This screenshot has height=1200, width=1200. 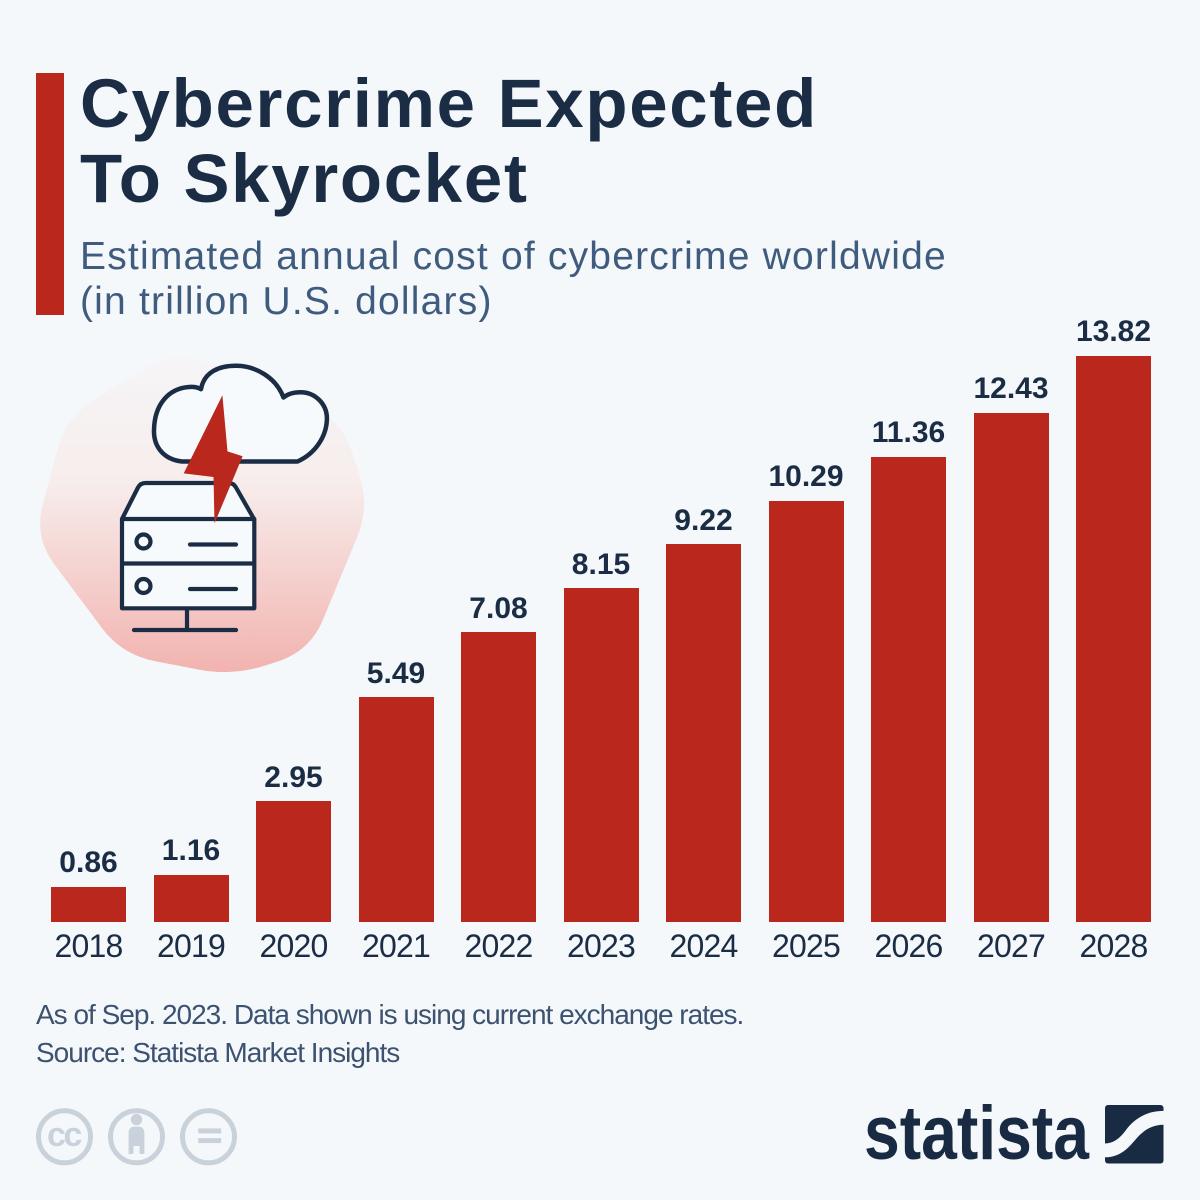 I want to click on svg-text: statista, so click(x=977, y=1135).